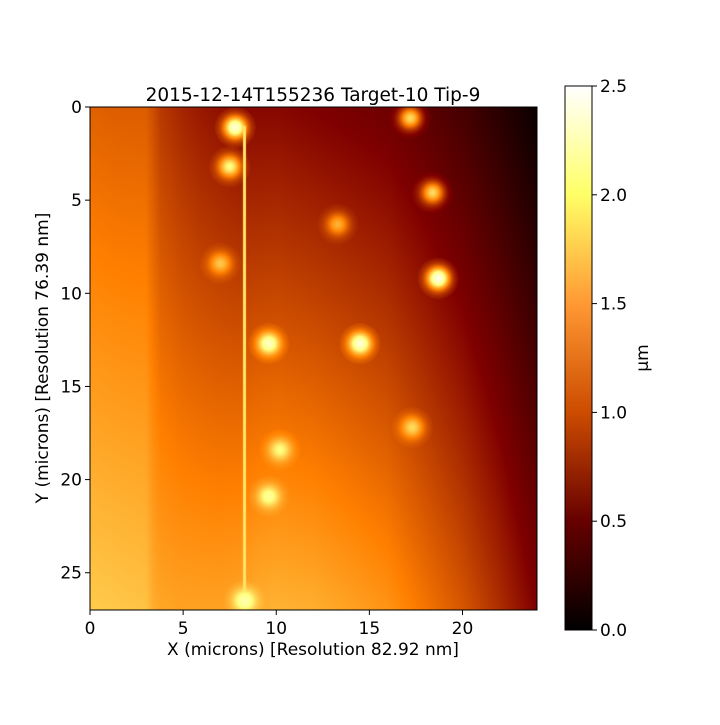  Describe the element at coordinates (463, 629) in the screenshot. I see `x-tick-label: 20` at that location.